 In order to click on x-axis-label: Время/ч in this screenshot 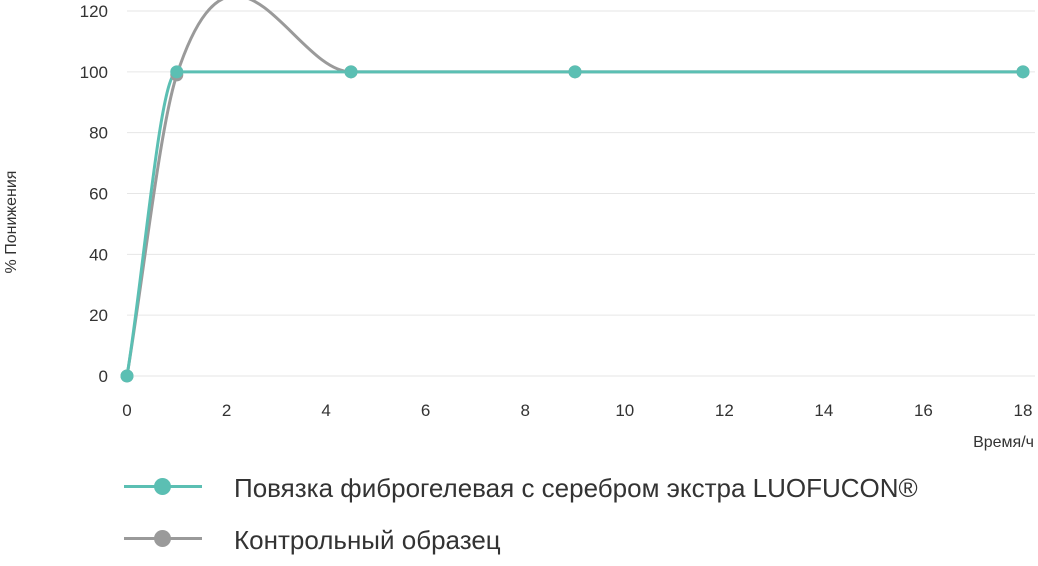, I will do `click(1003, 442)`.